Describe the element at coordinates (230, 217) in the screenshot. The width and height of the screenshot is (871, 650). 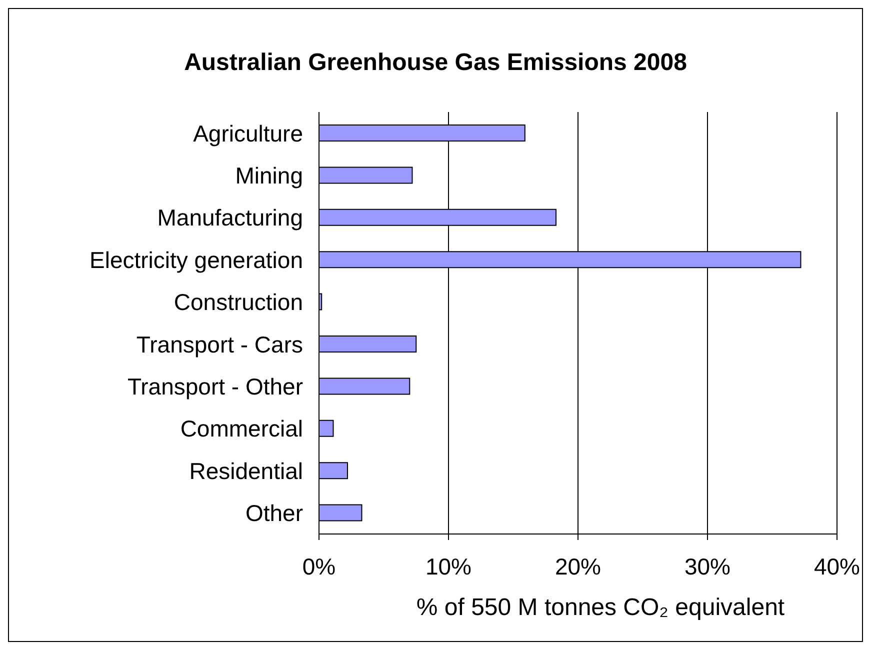
I see `y-tick-label: Manufacturing` at that location.